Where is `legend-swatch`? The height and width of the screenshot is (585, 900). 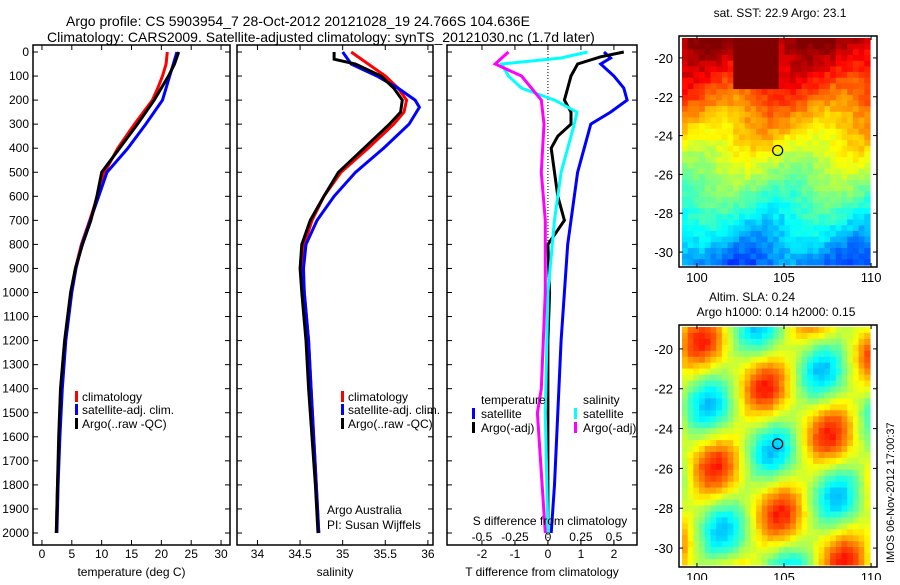 legend-swatch is located at coordinates (76, 396).